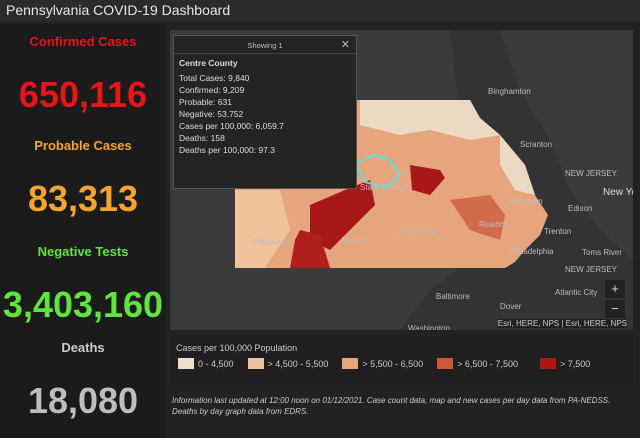 The height and width of the screenshot is (438, 640). Describe the element at coordinates (214, 78) in the screenshot. I see `popup-line: Total Cases: 9,840` at that location.